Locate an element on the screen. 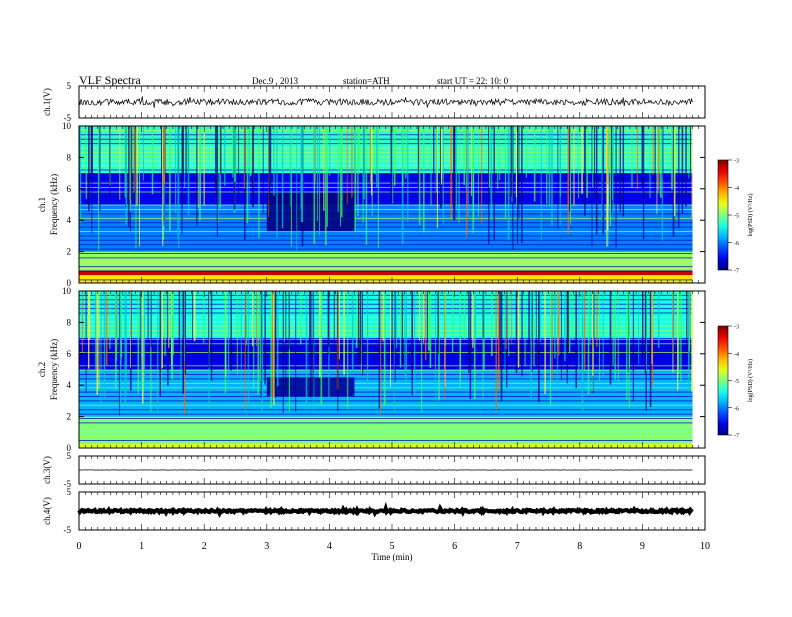  channel-voltage-label: ch.4(V) is located at coordinates (47, 511).